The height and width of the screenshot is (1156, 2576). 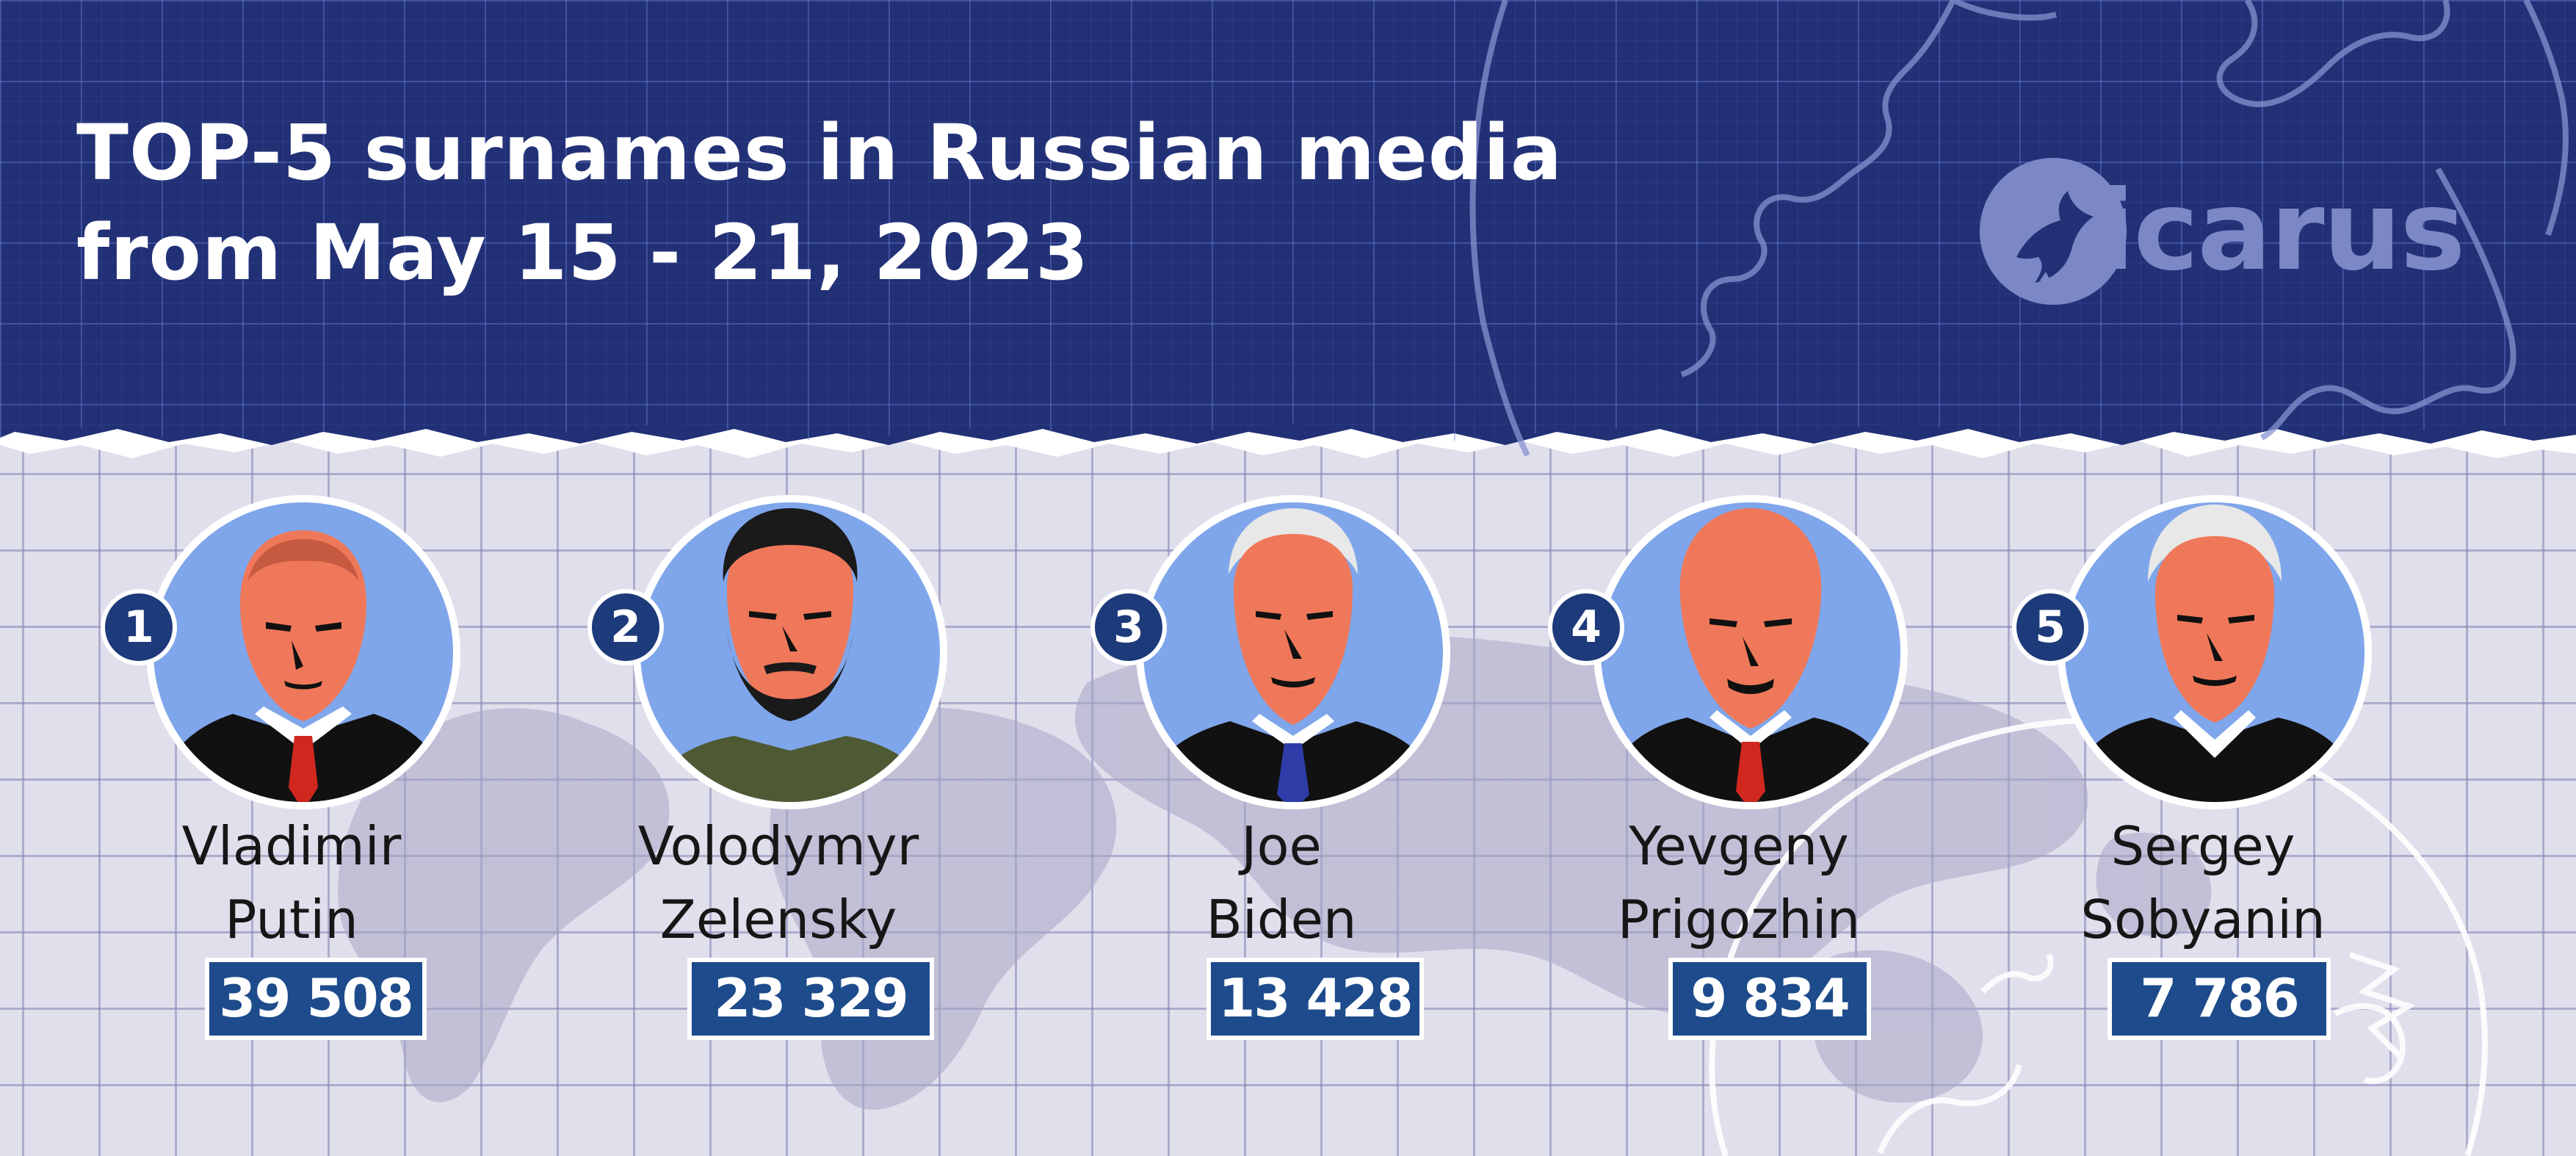 I want to click on last-name: Biden, so click(x=1281, y=920).